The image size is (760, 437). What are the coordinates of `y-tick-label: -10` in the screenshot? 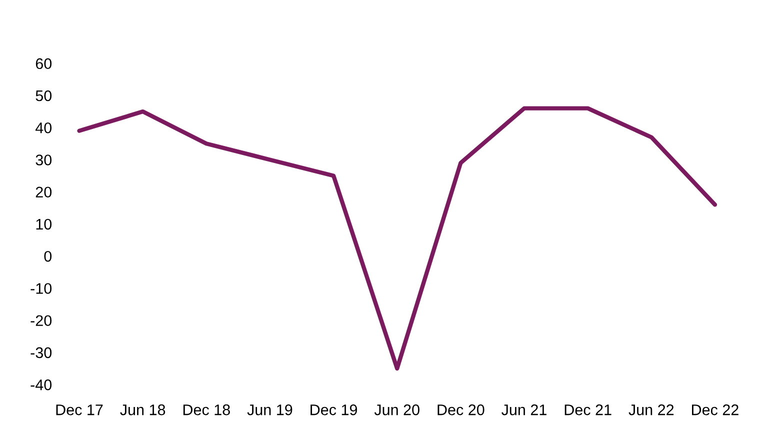 It's located at (41, 288).